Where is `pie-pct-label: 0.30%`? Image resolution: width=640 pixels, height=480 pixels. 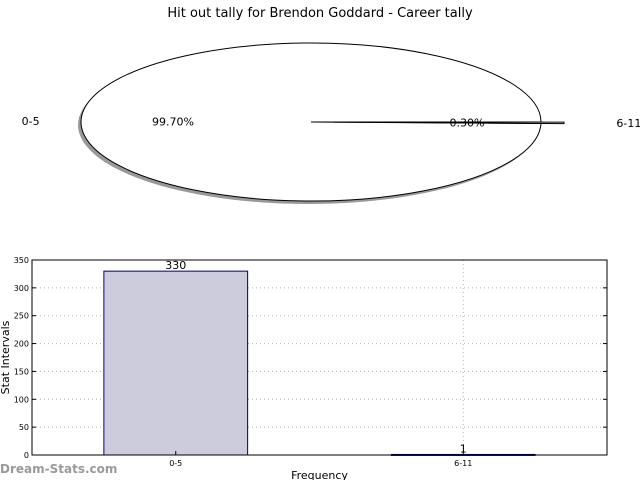 pie-pct-label: 0.30% is located at coordinates (467, 122).